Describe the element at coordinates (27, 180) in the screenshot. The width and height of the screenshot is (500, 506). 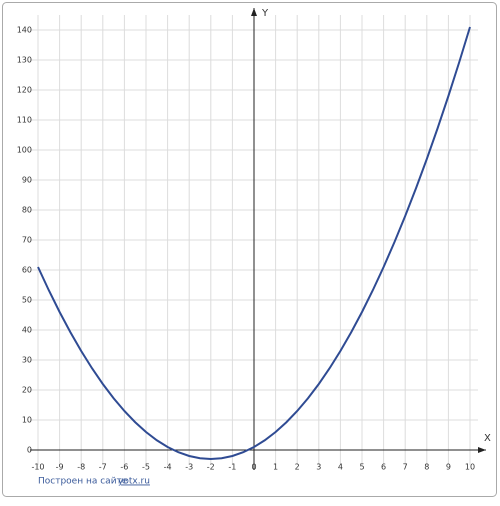
I see `y-tick-label: 90` at that location.